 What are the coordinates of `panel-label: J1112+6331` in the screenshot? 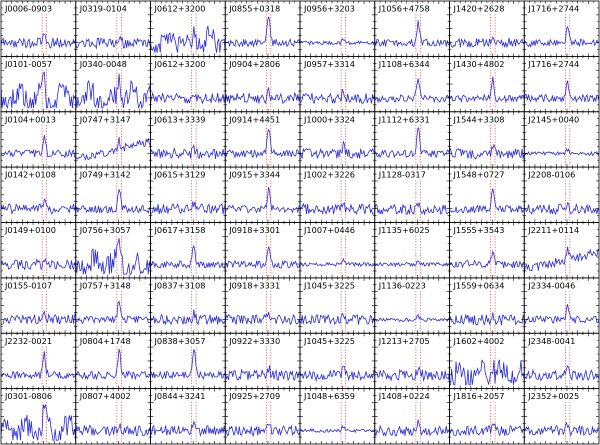 It's located at (404, 119).